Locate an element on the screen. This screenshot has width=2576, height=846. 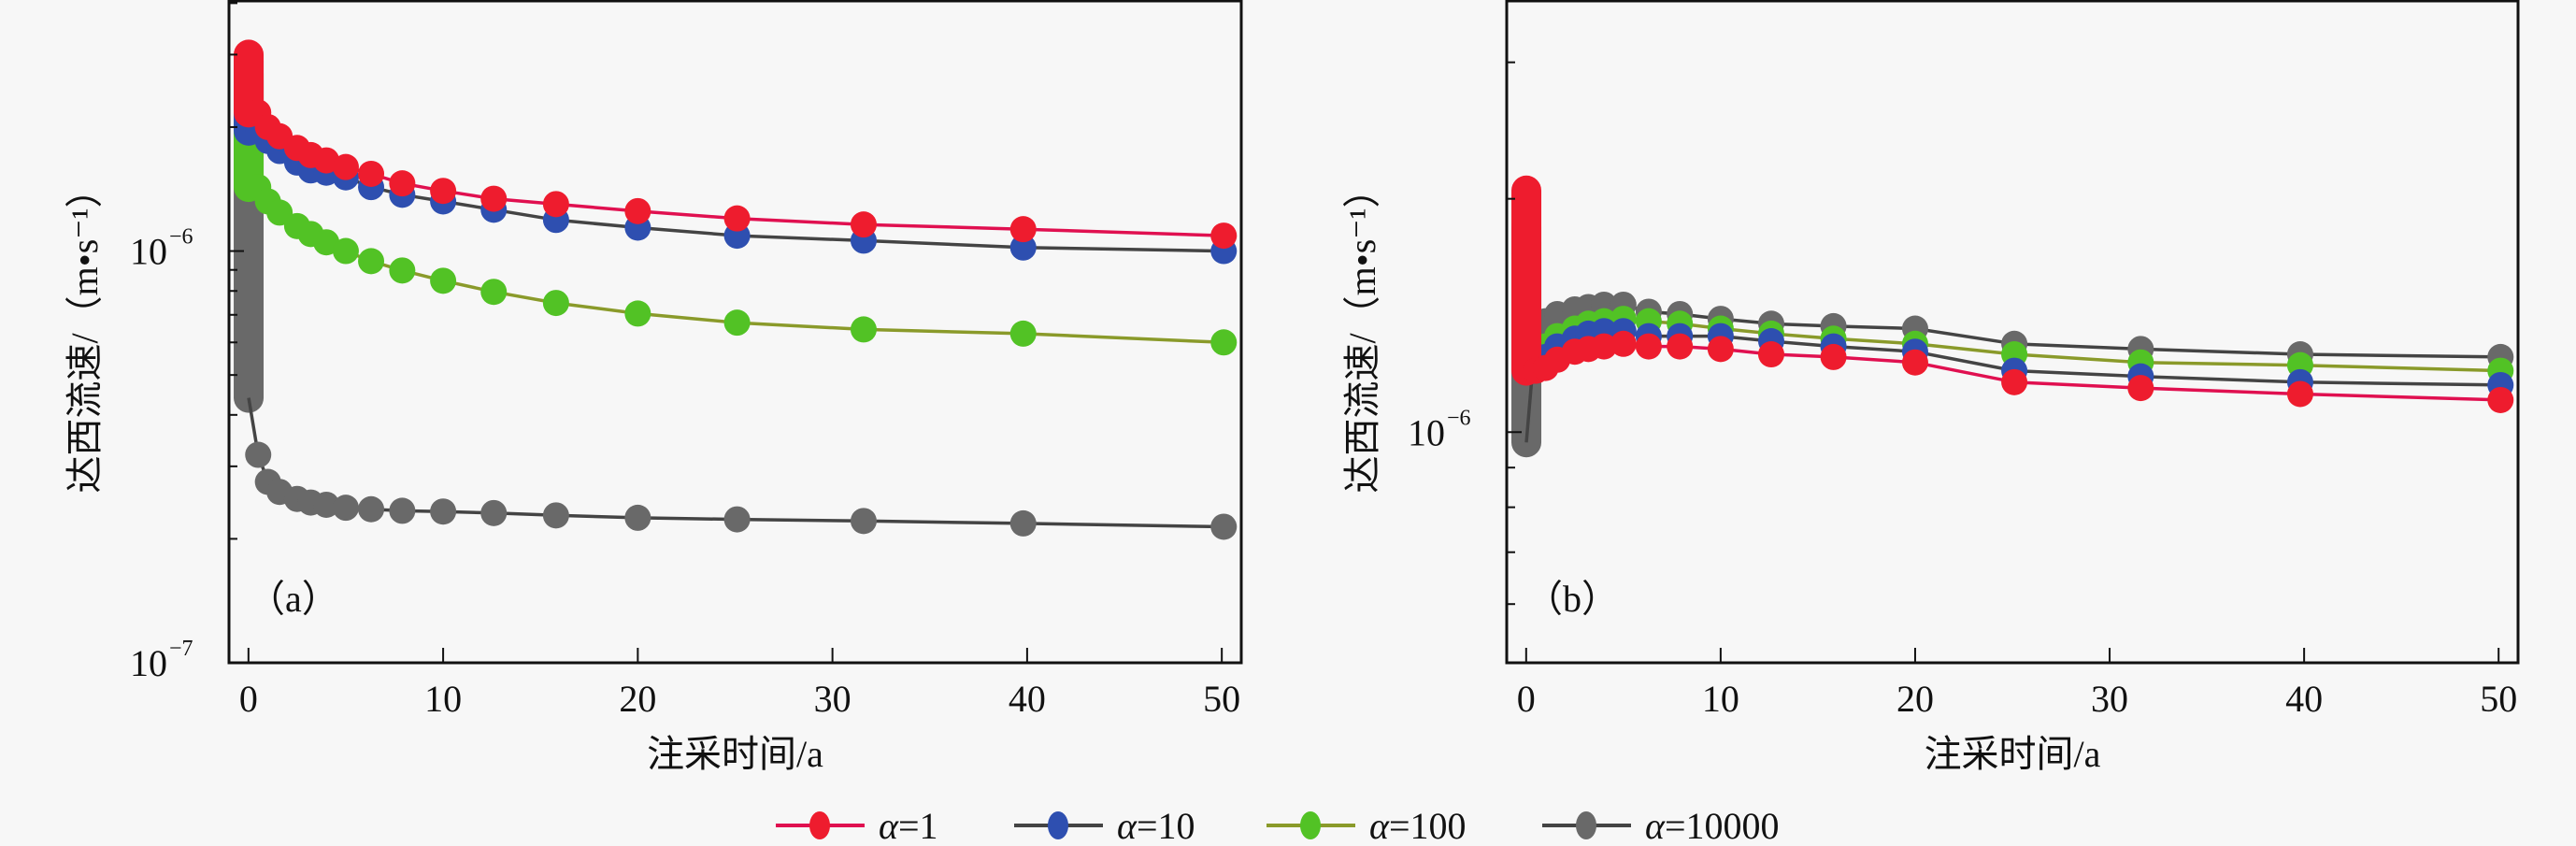
legend-label: α=1 is located at coordinates (908, 825).